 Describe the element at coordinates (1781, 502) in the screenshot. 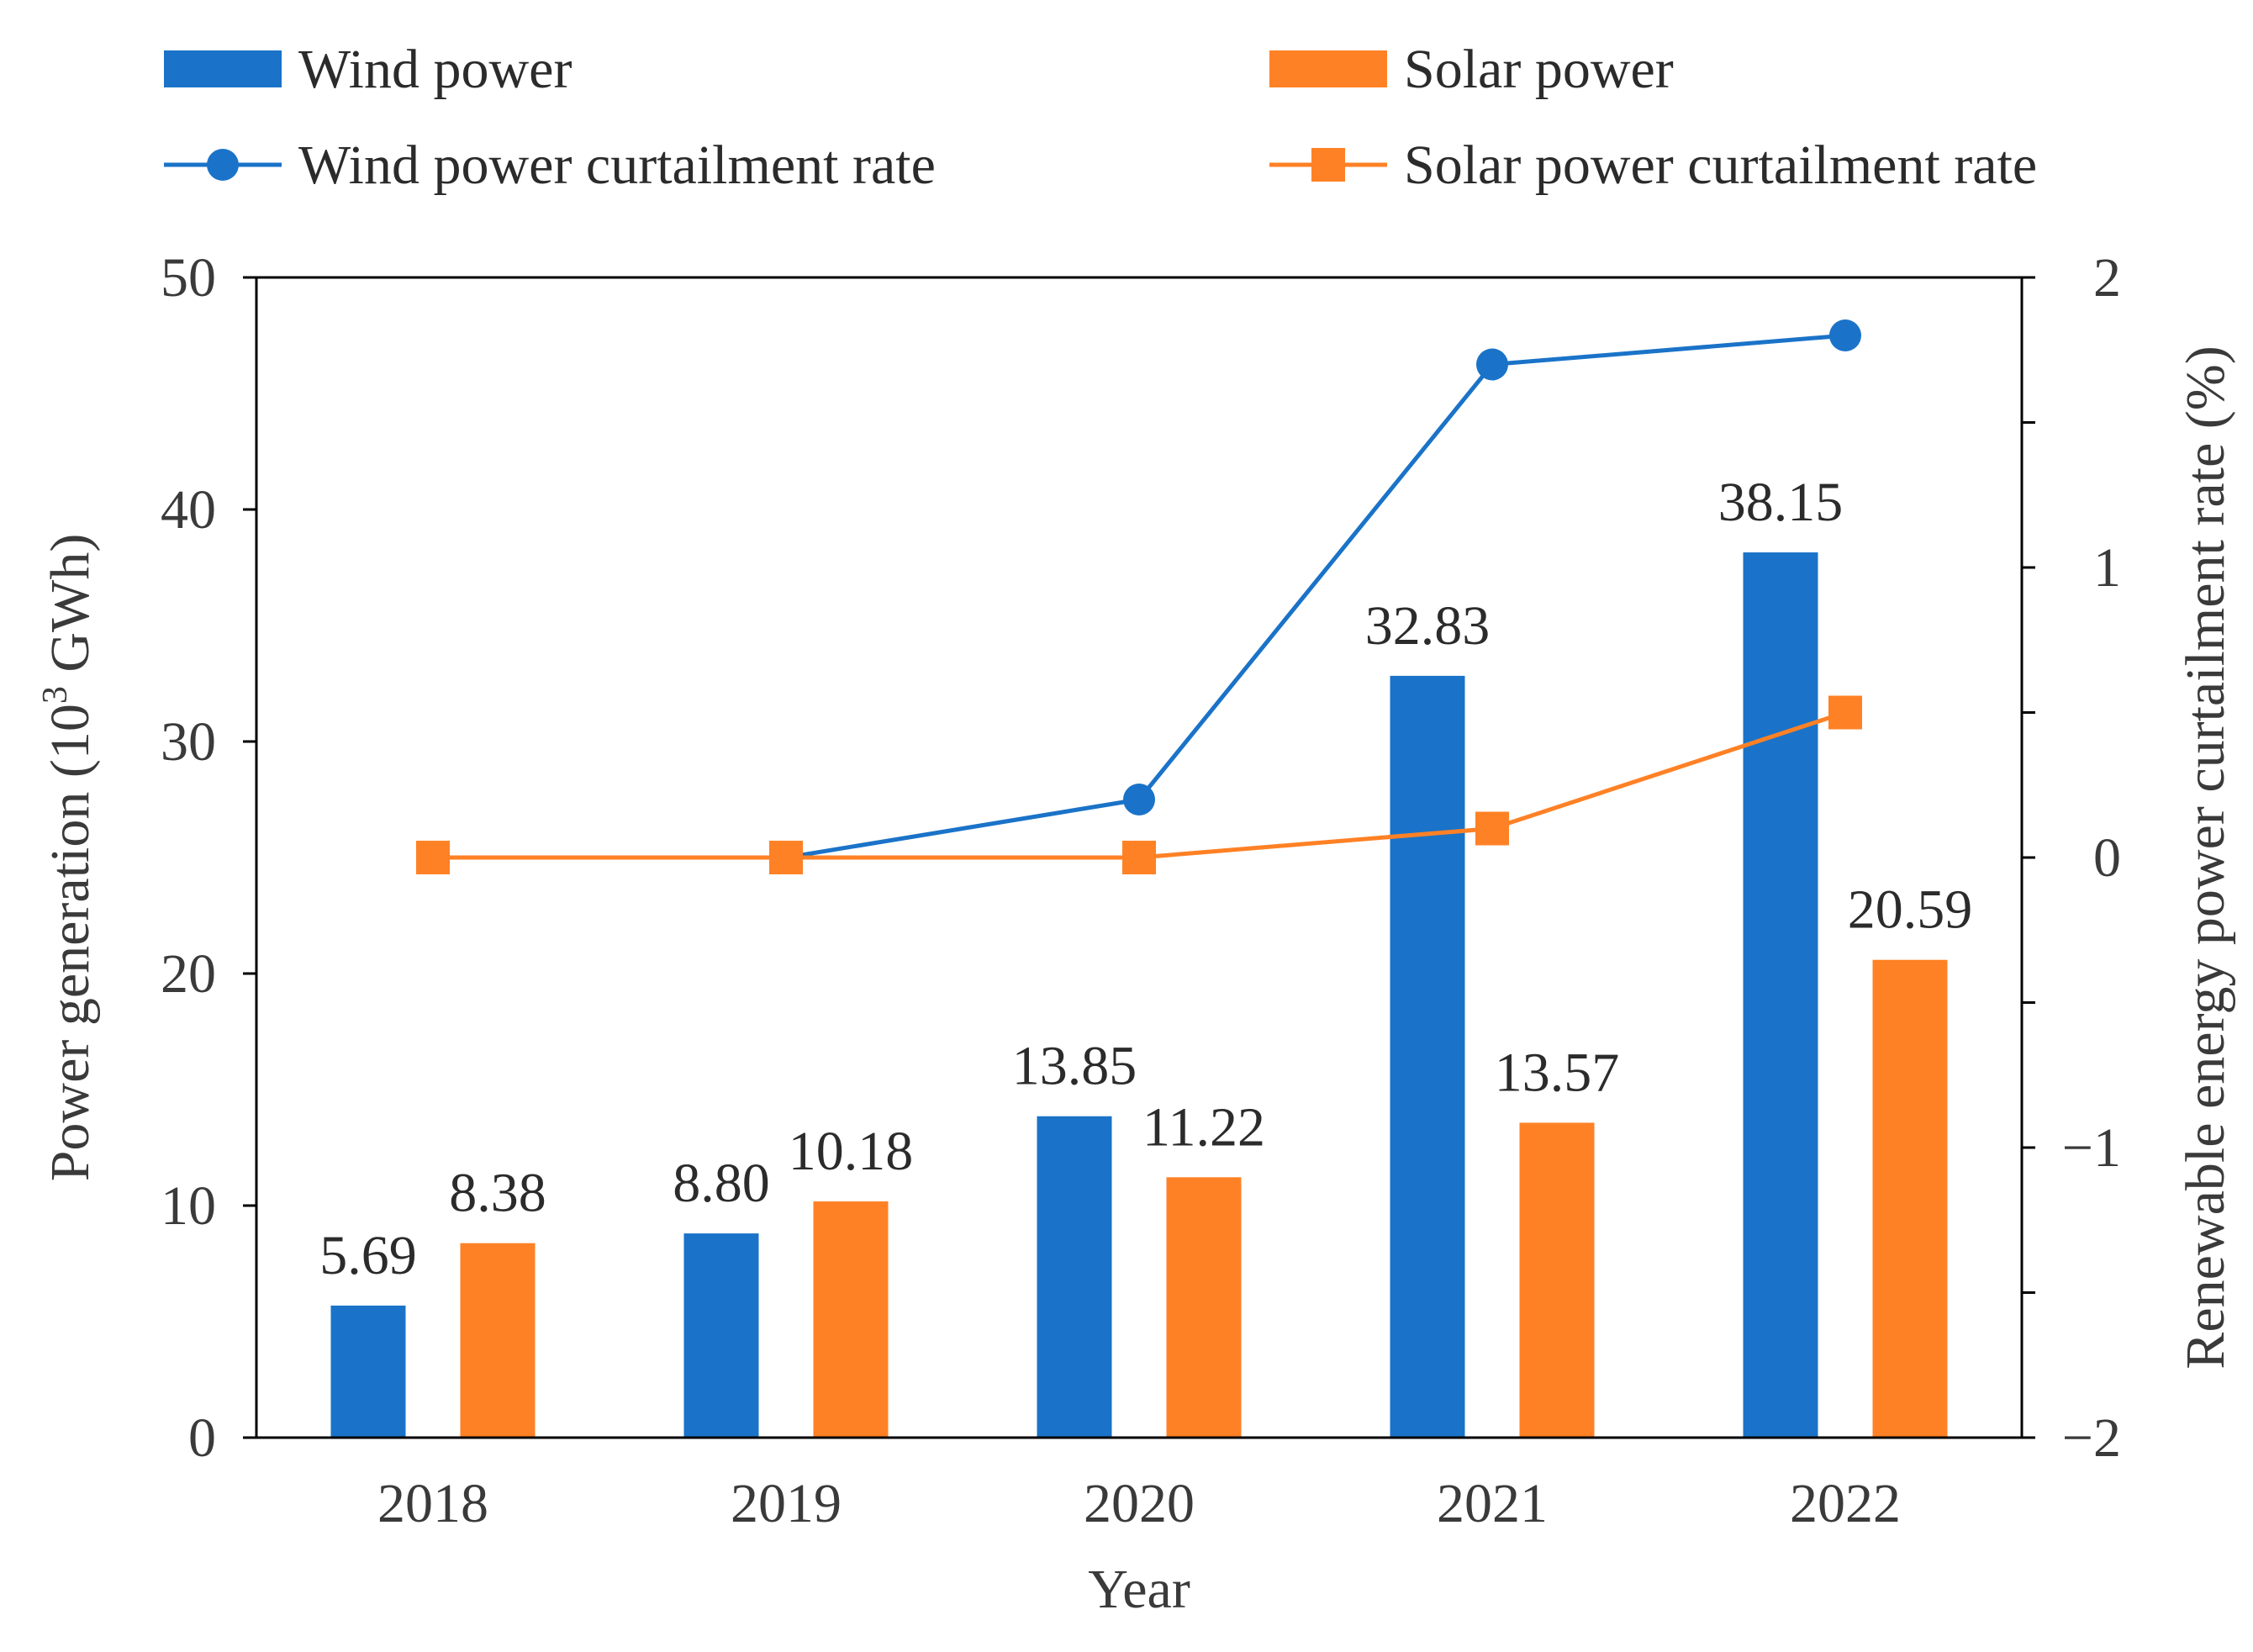

I see `data-label-wind-2022: 38.15` at that location.